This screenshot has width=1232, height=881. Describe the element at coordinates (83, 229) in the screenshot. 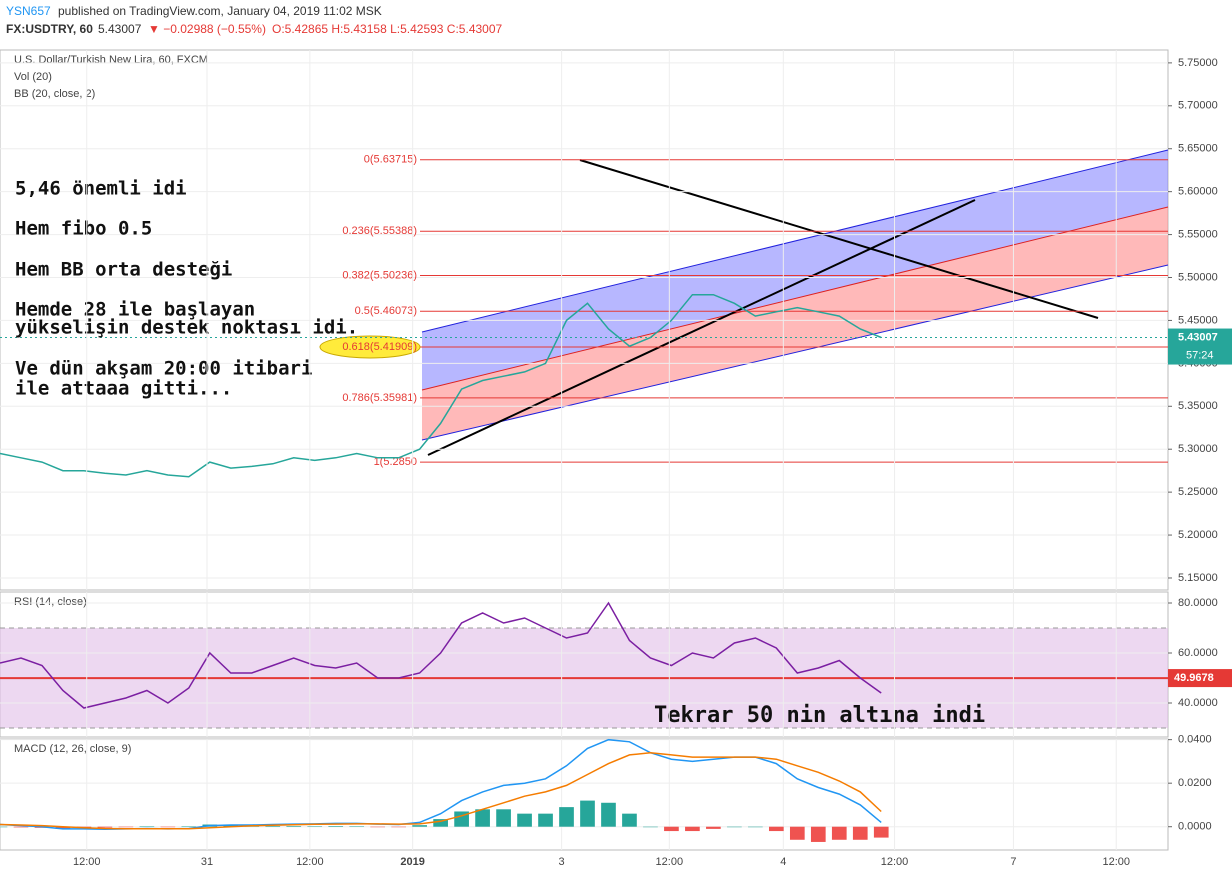

I see `annotation: Hem fibo 0.5` at that location.